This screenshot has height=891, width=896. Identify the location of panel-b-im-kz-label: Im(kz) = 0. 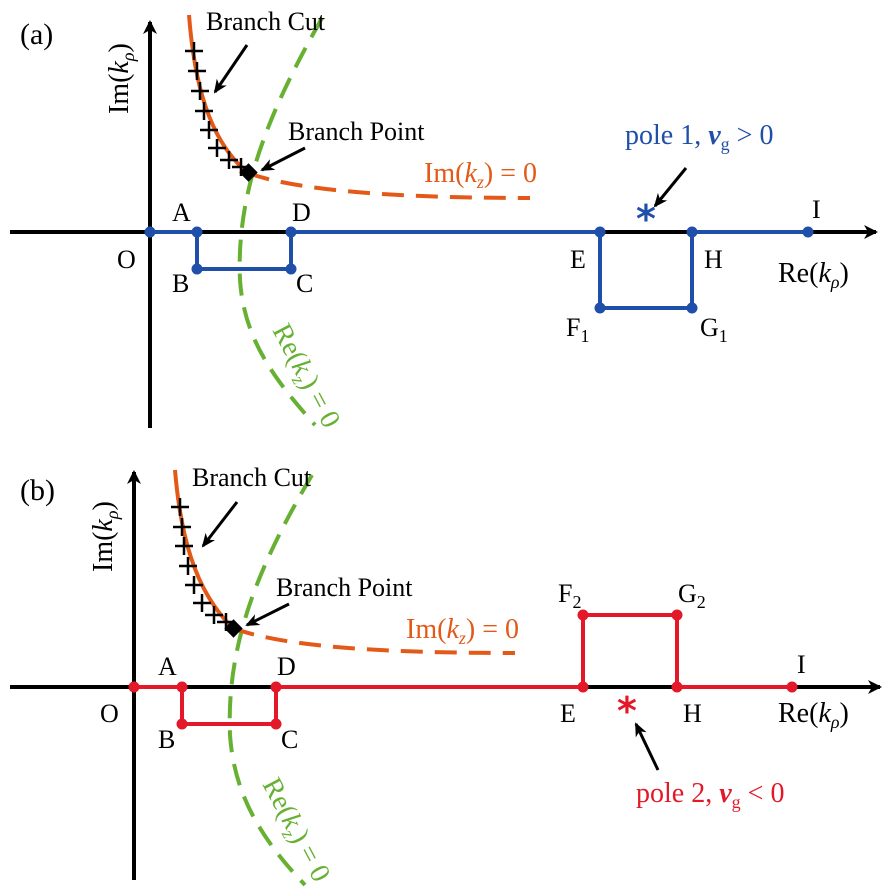
(462, 631).